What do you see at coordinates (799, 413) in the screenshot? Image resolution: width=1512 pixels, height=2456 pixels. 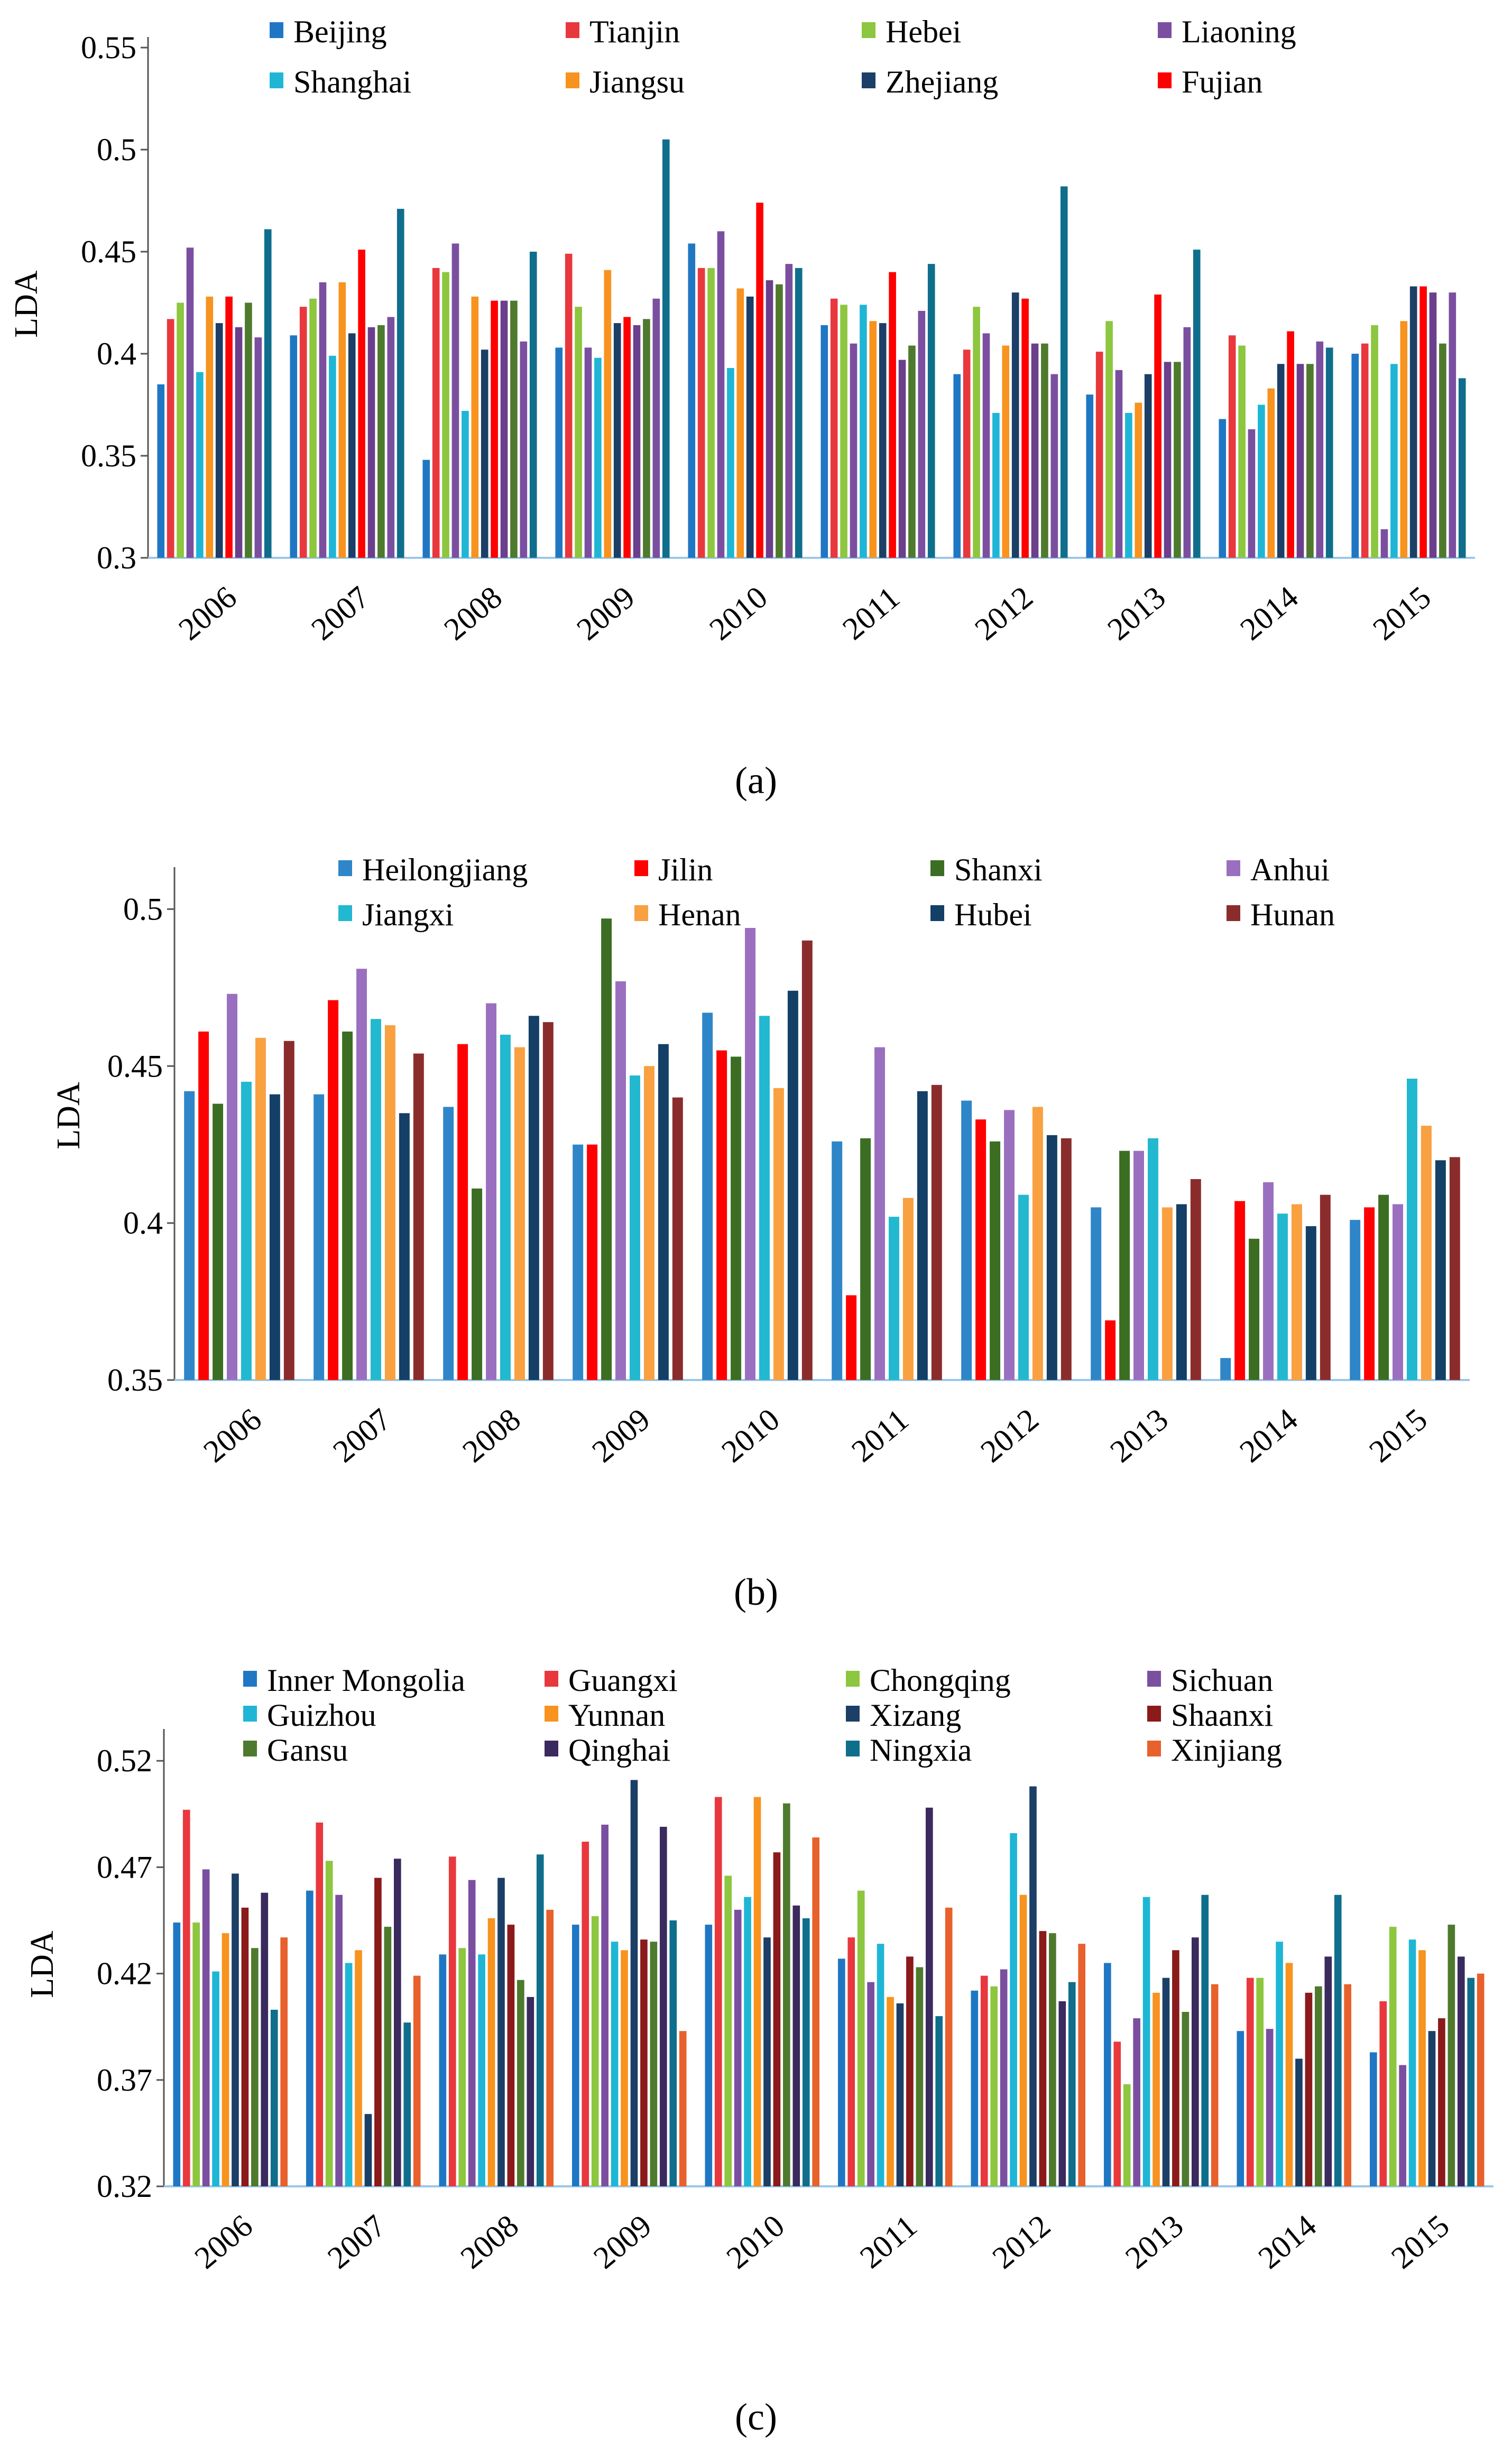 I see `bar-series-12-2010` at bounding box center [799, 413].